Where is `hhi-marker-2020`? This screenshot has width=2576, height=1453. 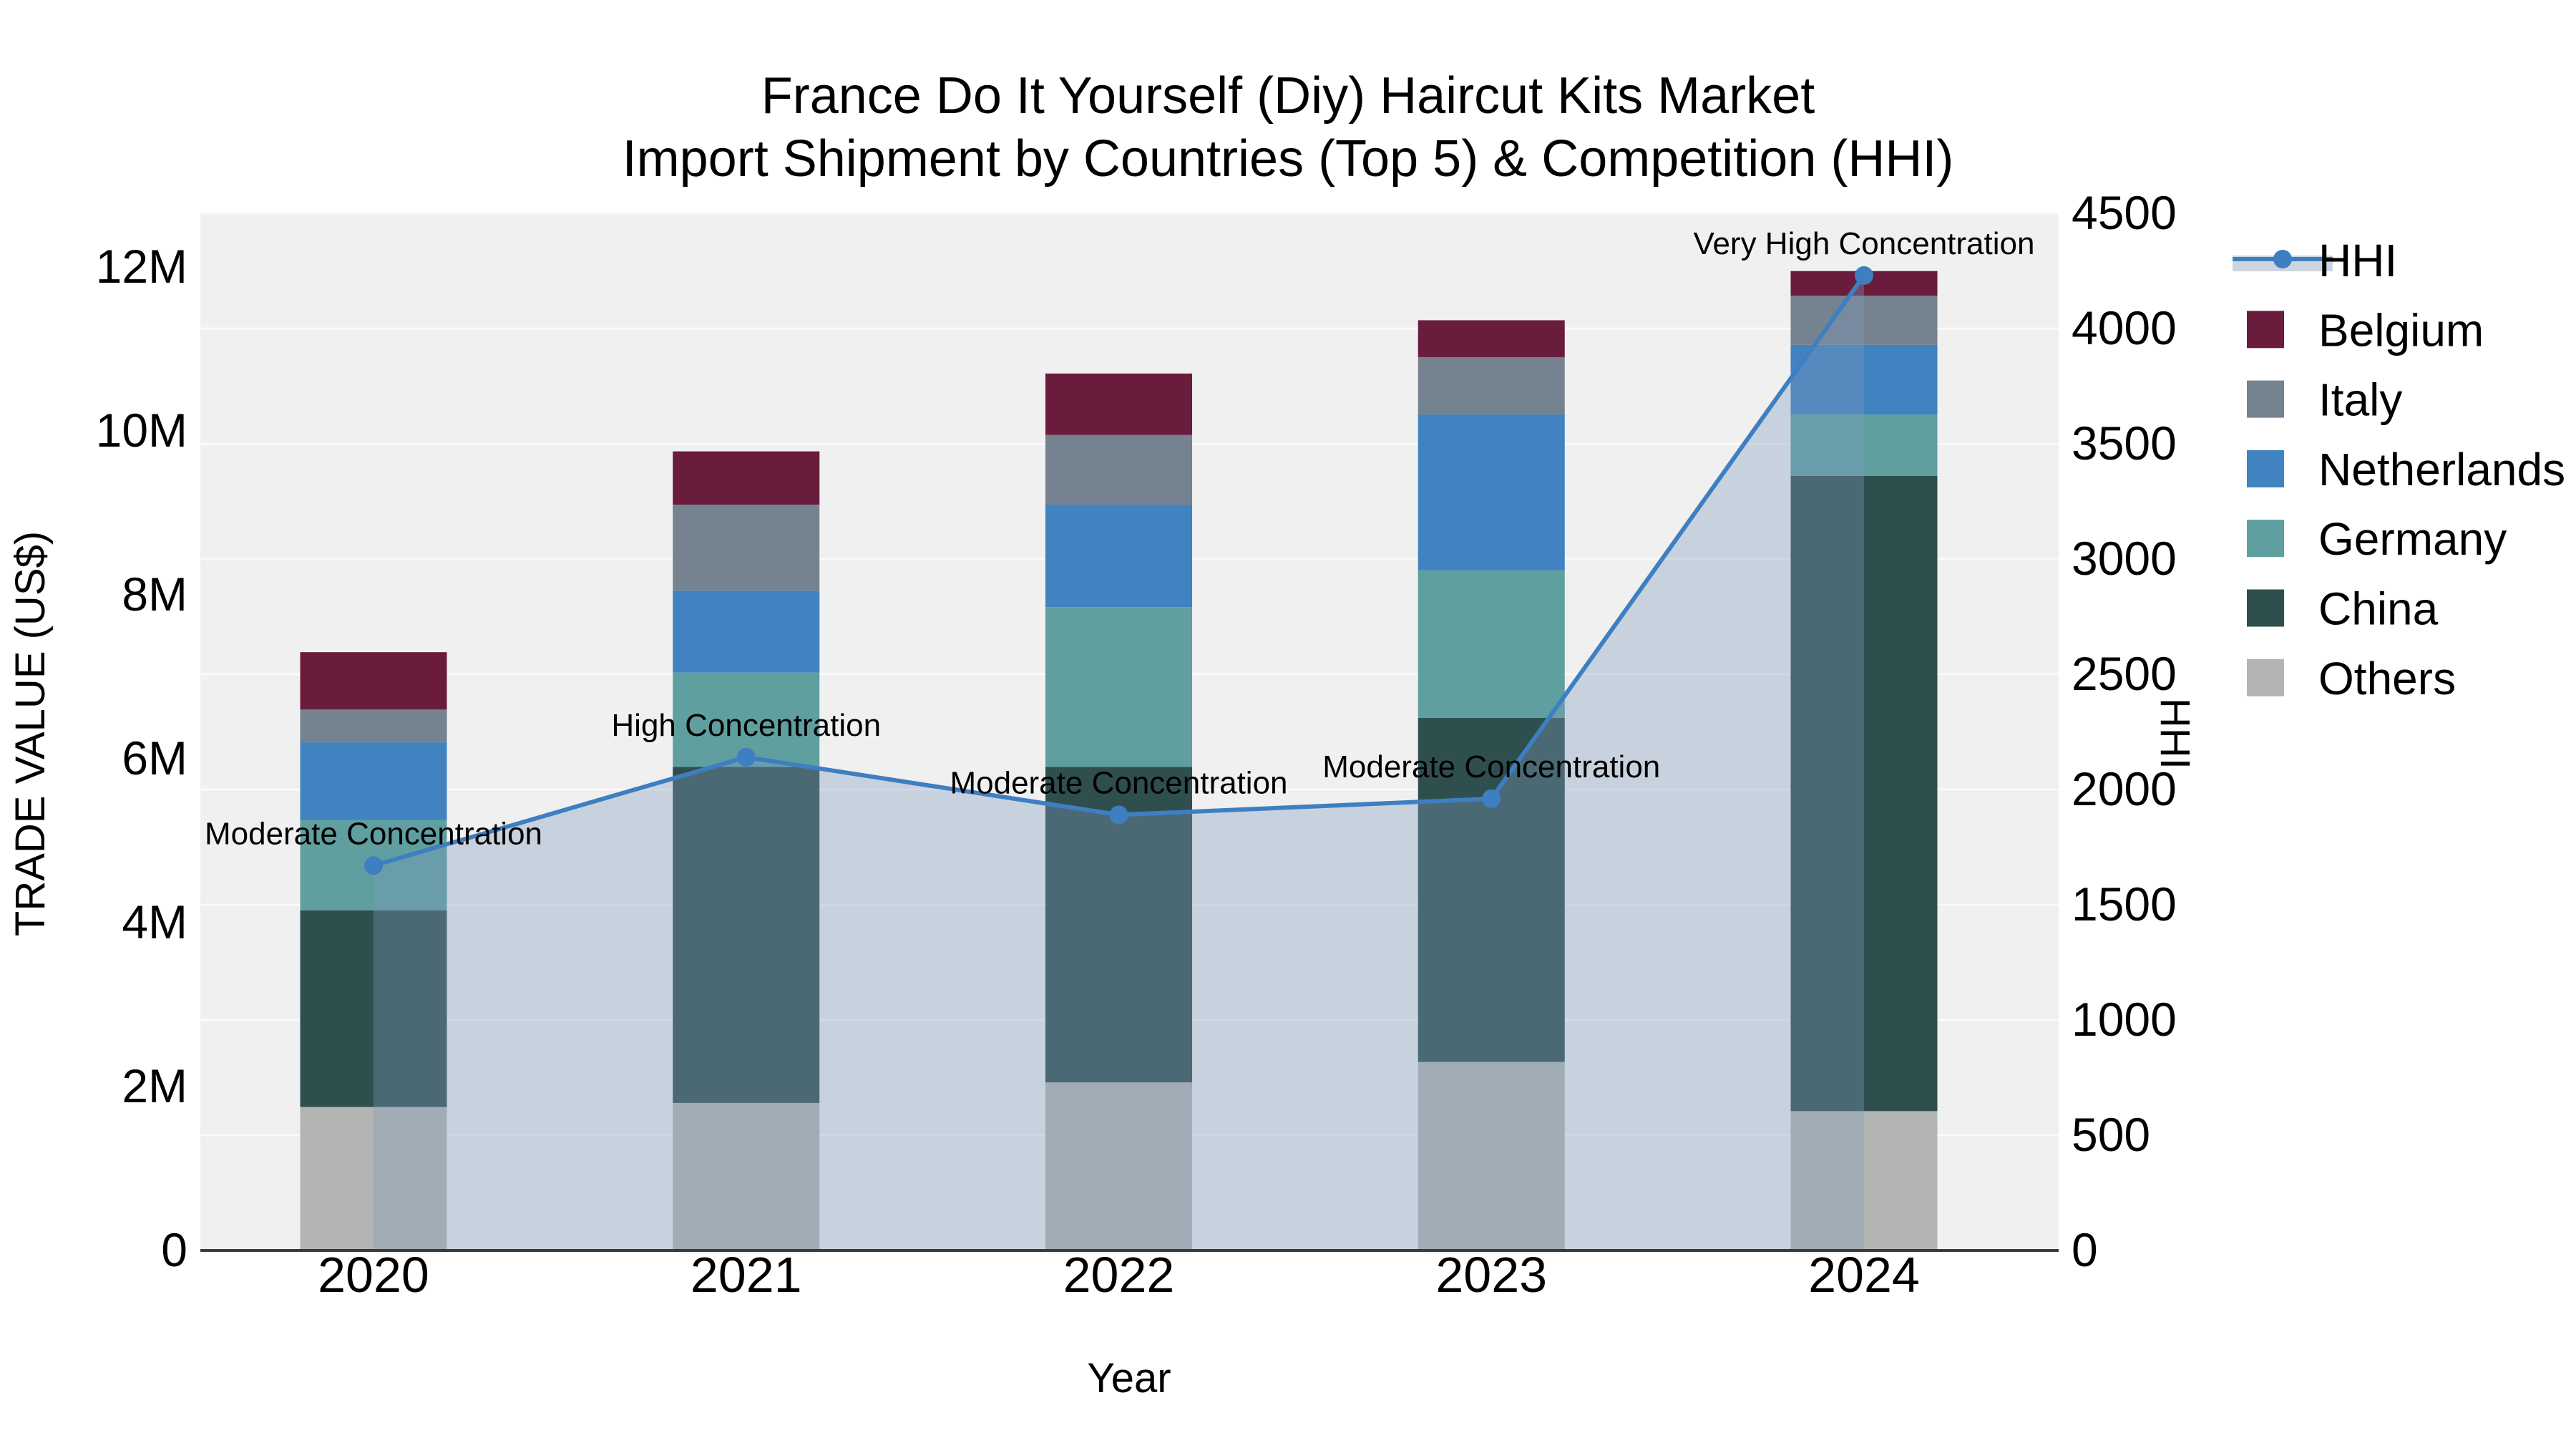
hhi-marker-2020 is located at coordinates (373, 866).